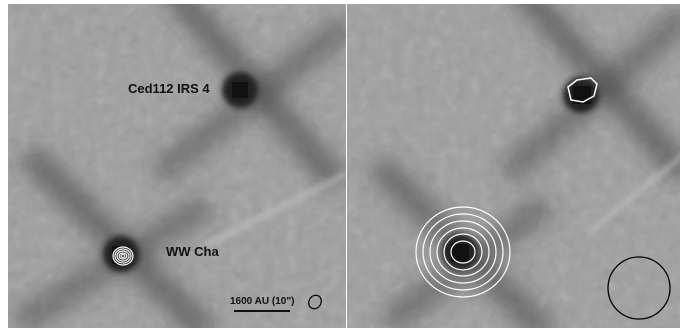 This screenshot has width=680, height=329. I want to click on ced112-irs4-contour, so click(582, 90).